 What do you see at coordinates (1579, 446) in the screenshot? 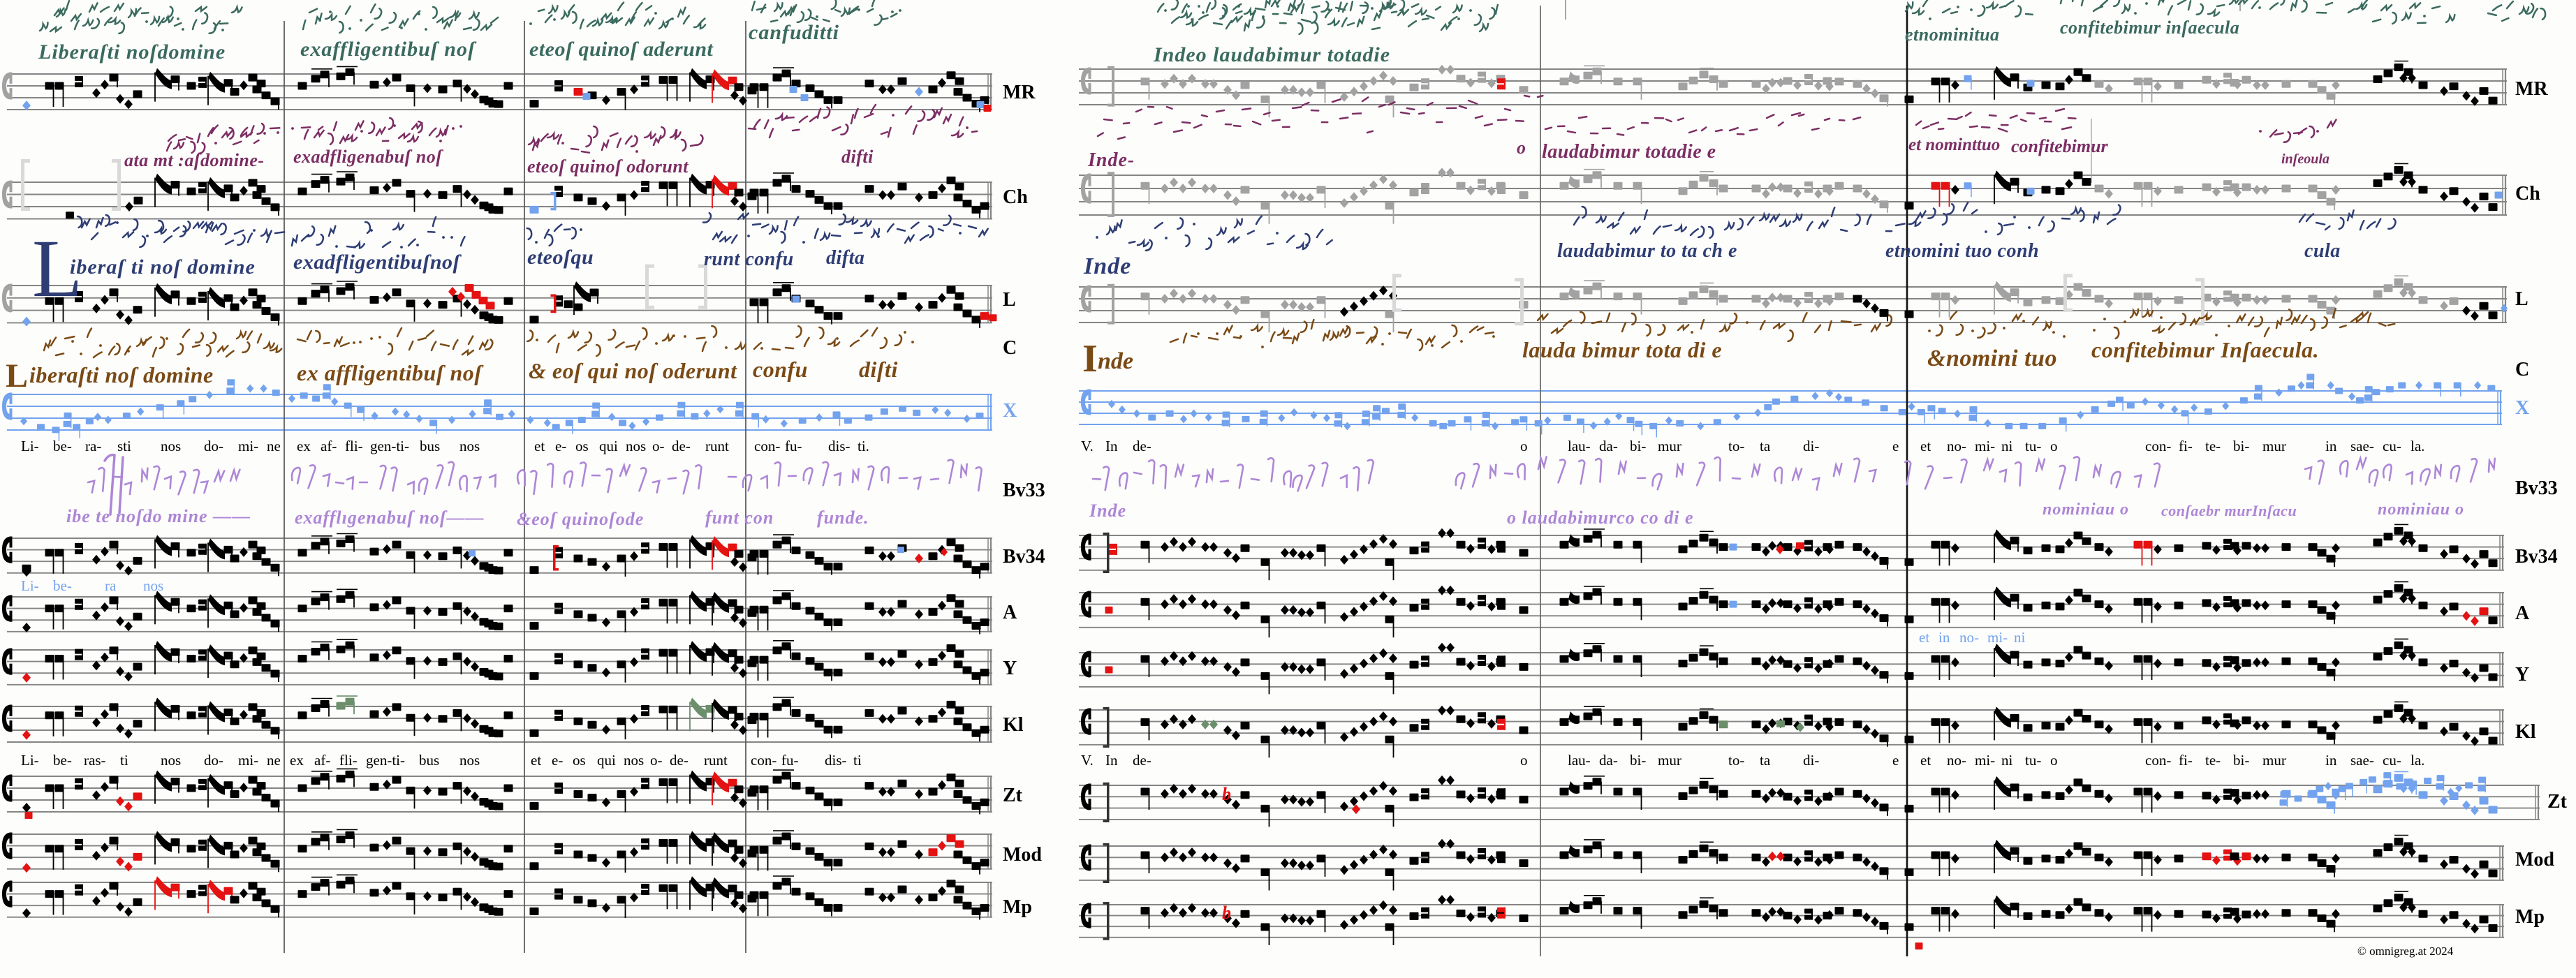
I see `svg-text: lau-` at bounding box center [1579, 446].